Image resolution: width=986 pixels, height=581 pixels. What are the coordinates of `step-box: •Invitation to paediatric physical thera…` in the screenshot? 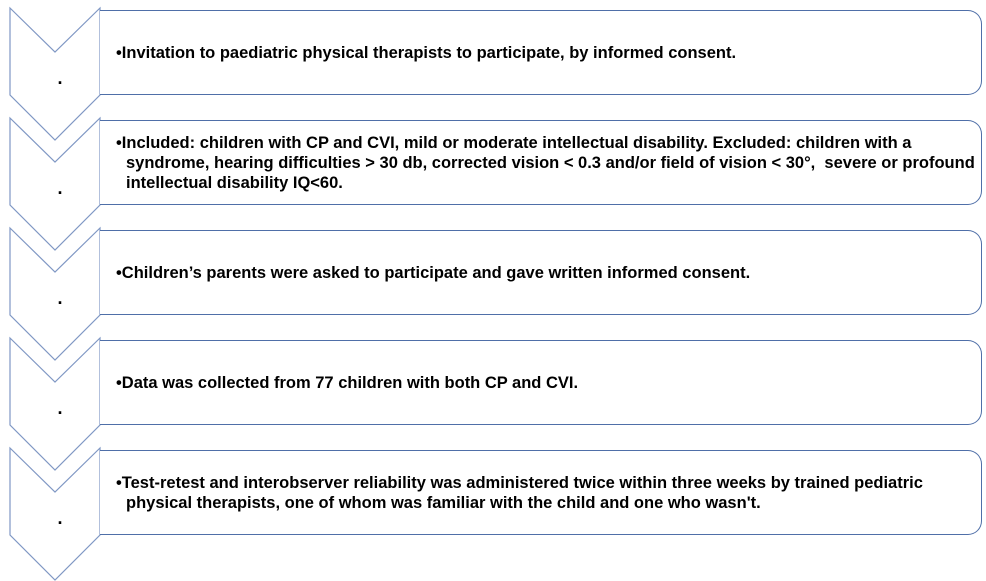 It's located at (541, 52).